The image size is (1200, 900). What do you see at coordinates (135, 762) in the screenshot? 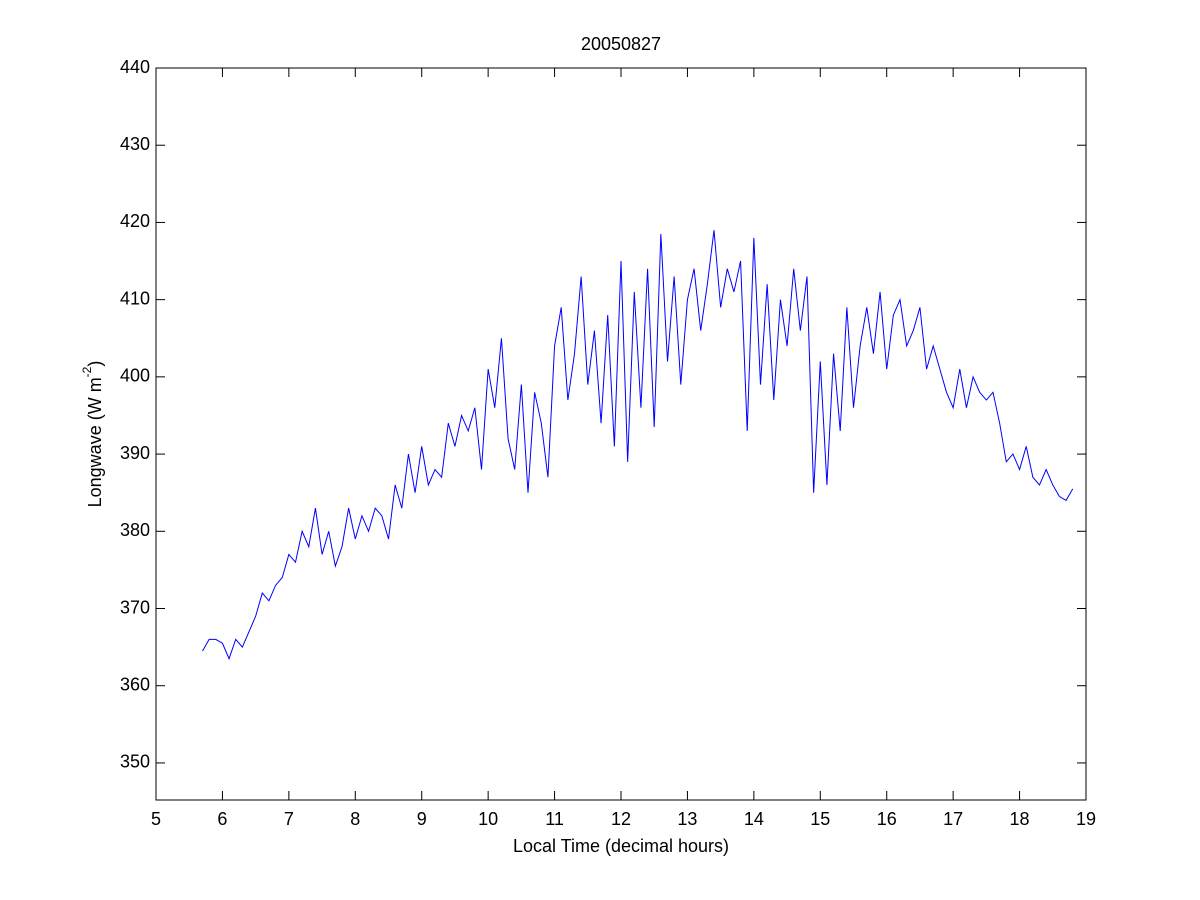
I see `y-tick-label: 350` at bounding box center [135, 762].